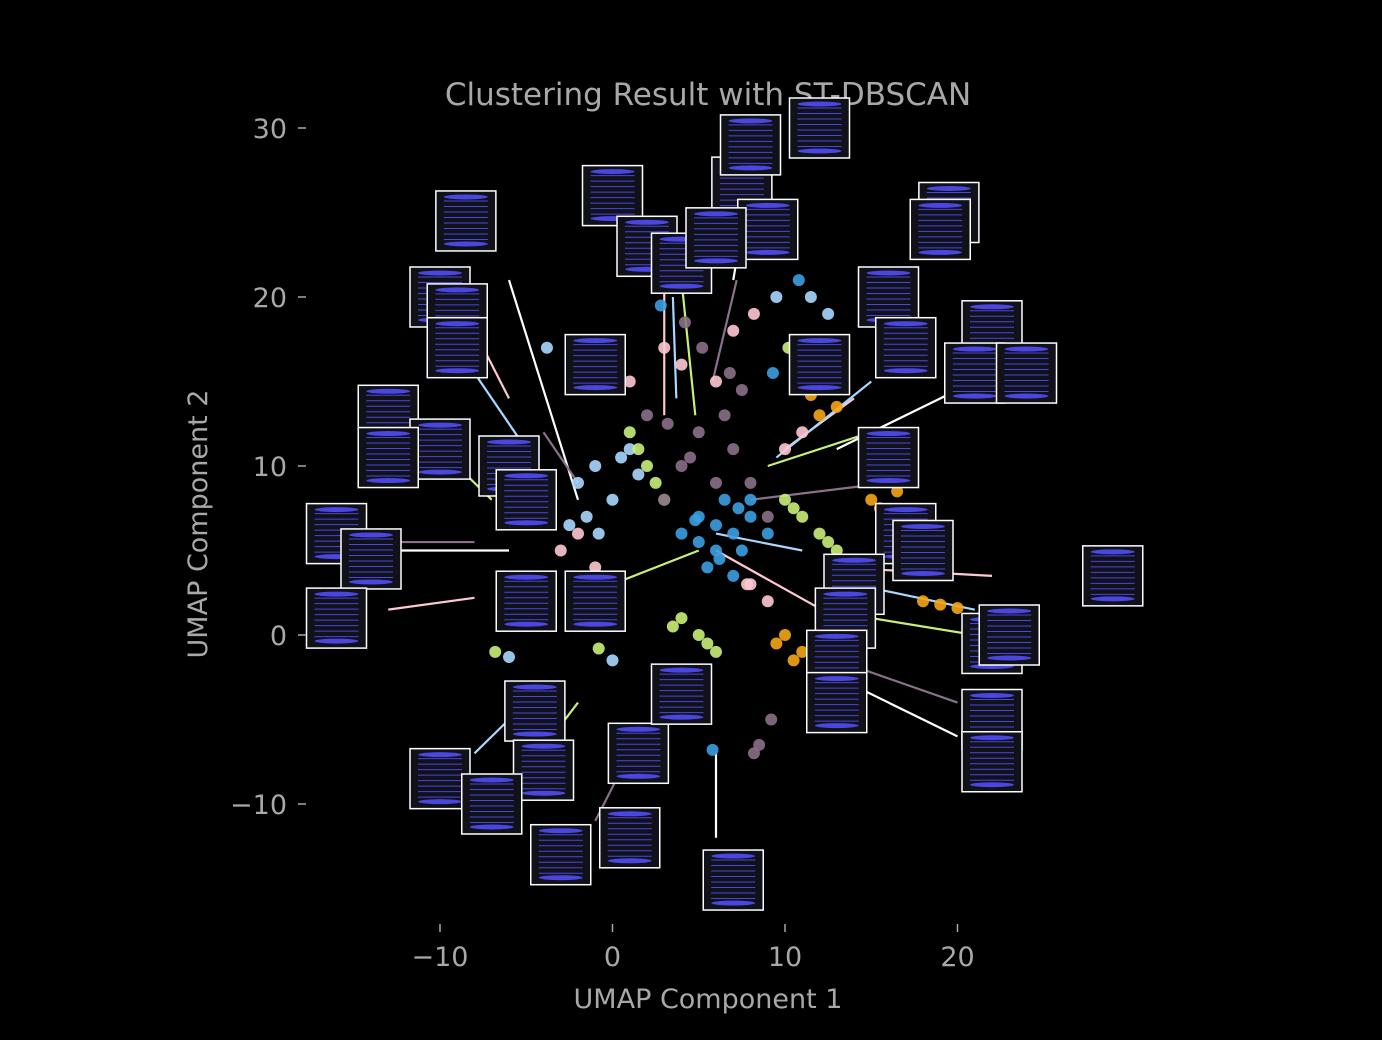 Image resolution: width=1382 pixels, height=1040 pixels. What do you see at coordinates (708, 95) in the screenshot?
I see `chart-title: Clustering Result with ST-DBSCAN` at bounding box center [708, 95].